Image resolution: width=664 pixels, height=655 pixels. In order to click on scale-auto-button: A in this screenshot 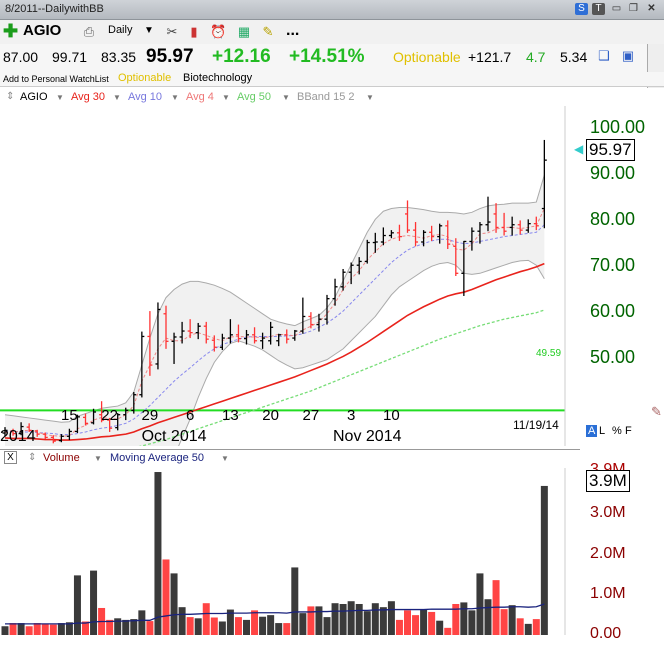, I will do `click(592, 431)`.